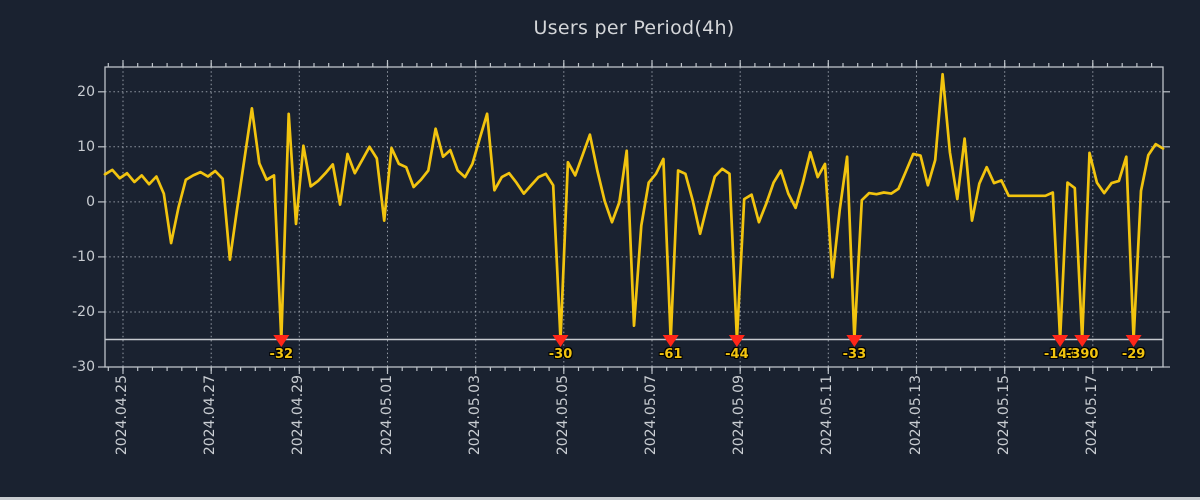 This screenshot has width=1200, height=500. I want to click on x-tick-label: 2024.05.13, so click(915, 415).